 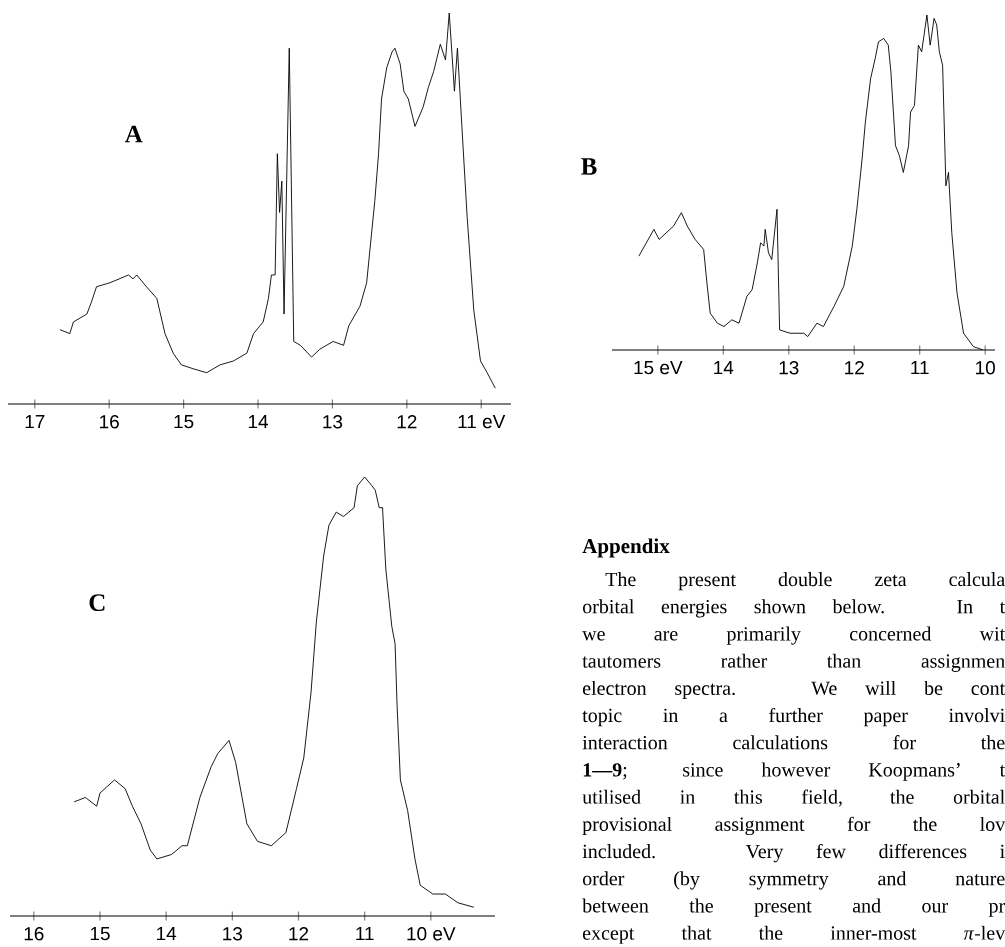 I want to click on text: except that the inner-most π-lev, so click(x=793, y=934).